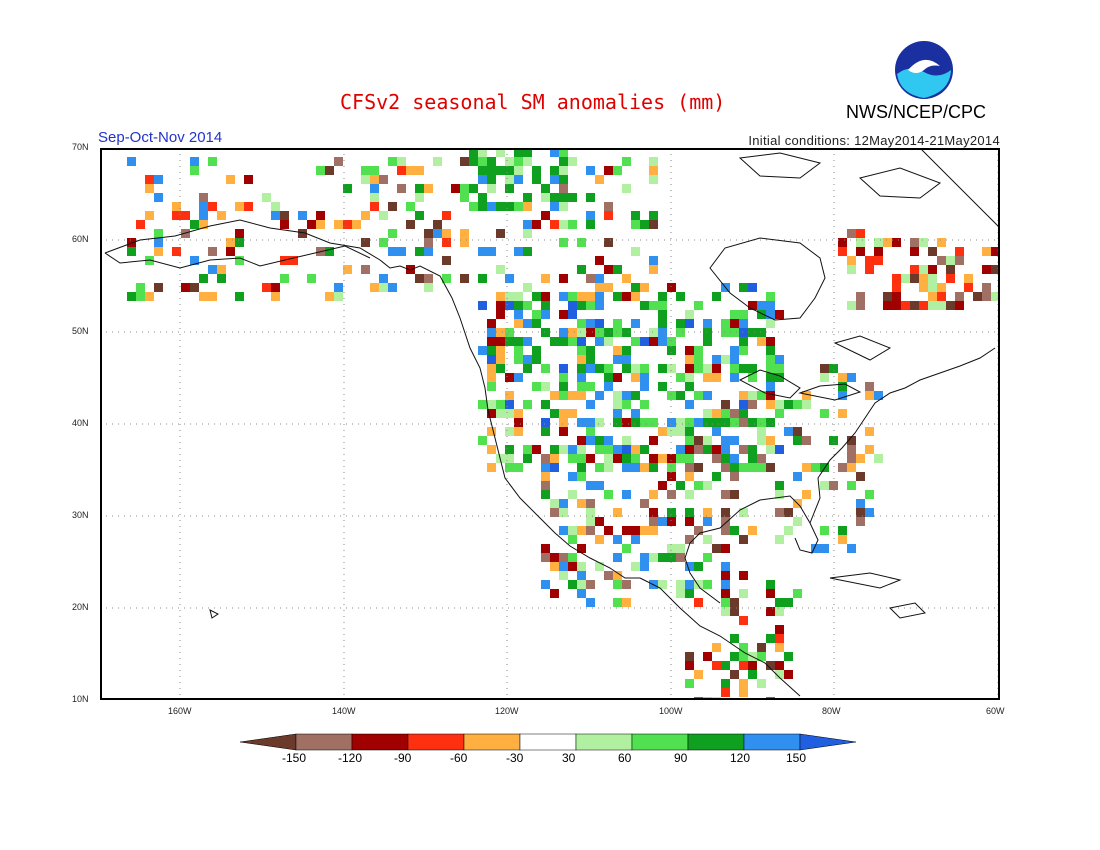 This screenshot has width=1100, height=850. I want to click on lon-label: 160W, so click(180, 711).